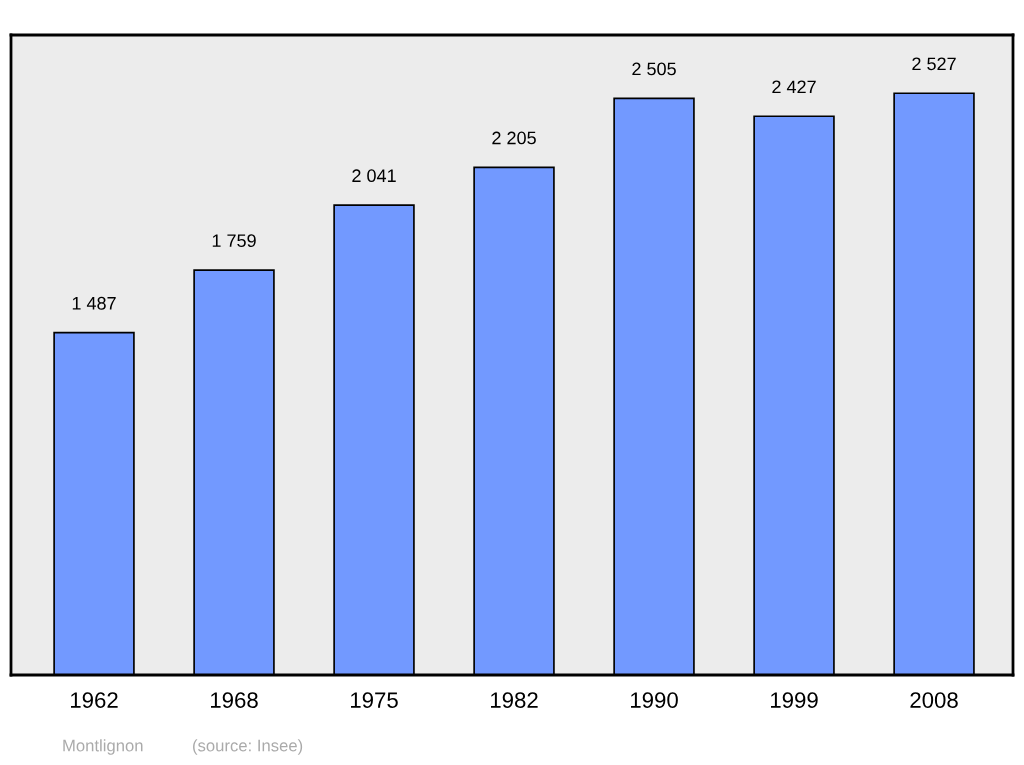  I want to click on data-label: 2 427, so click(794, 87).